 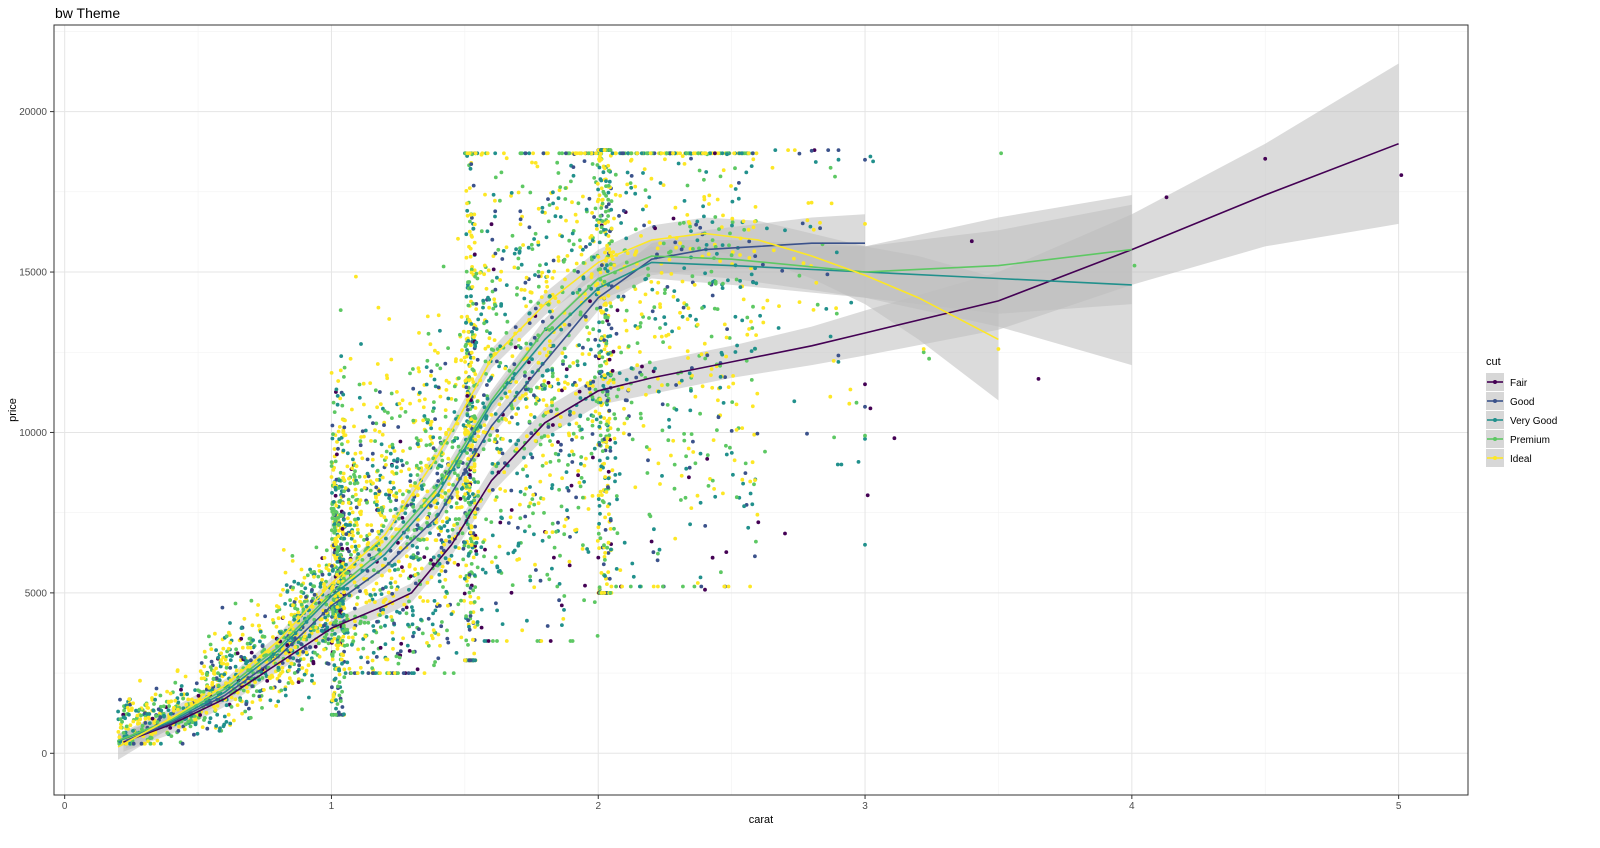 What do you see at coordinates (1399, 806) in the screenshot?
I see `x-tick-label: 5` at bounding box center [1399, 806].